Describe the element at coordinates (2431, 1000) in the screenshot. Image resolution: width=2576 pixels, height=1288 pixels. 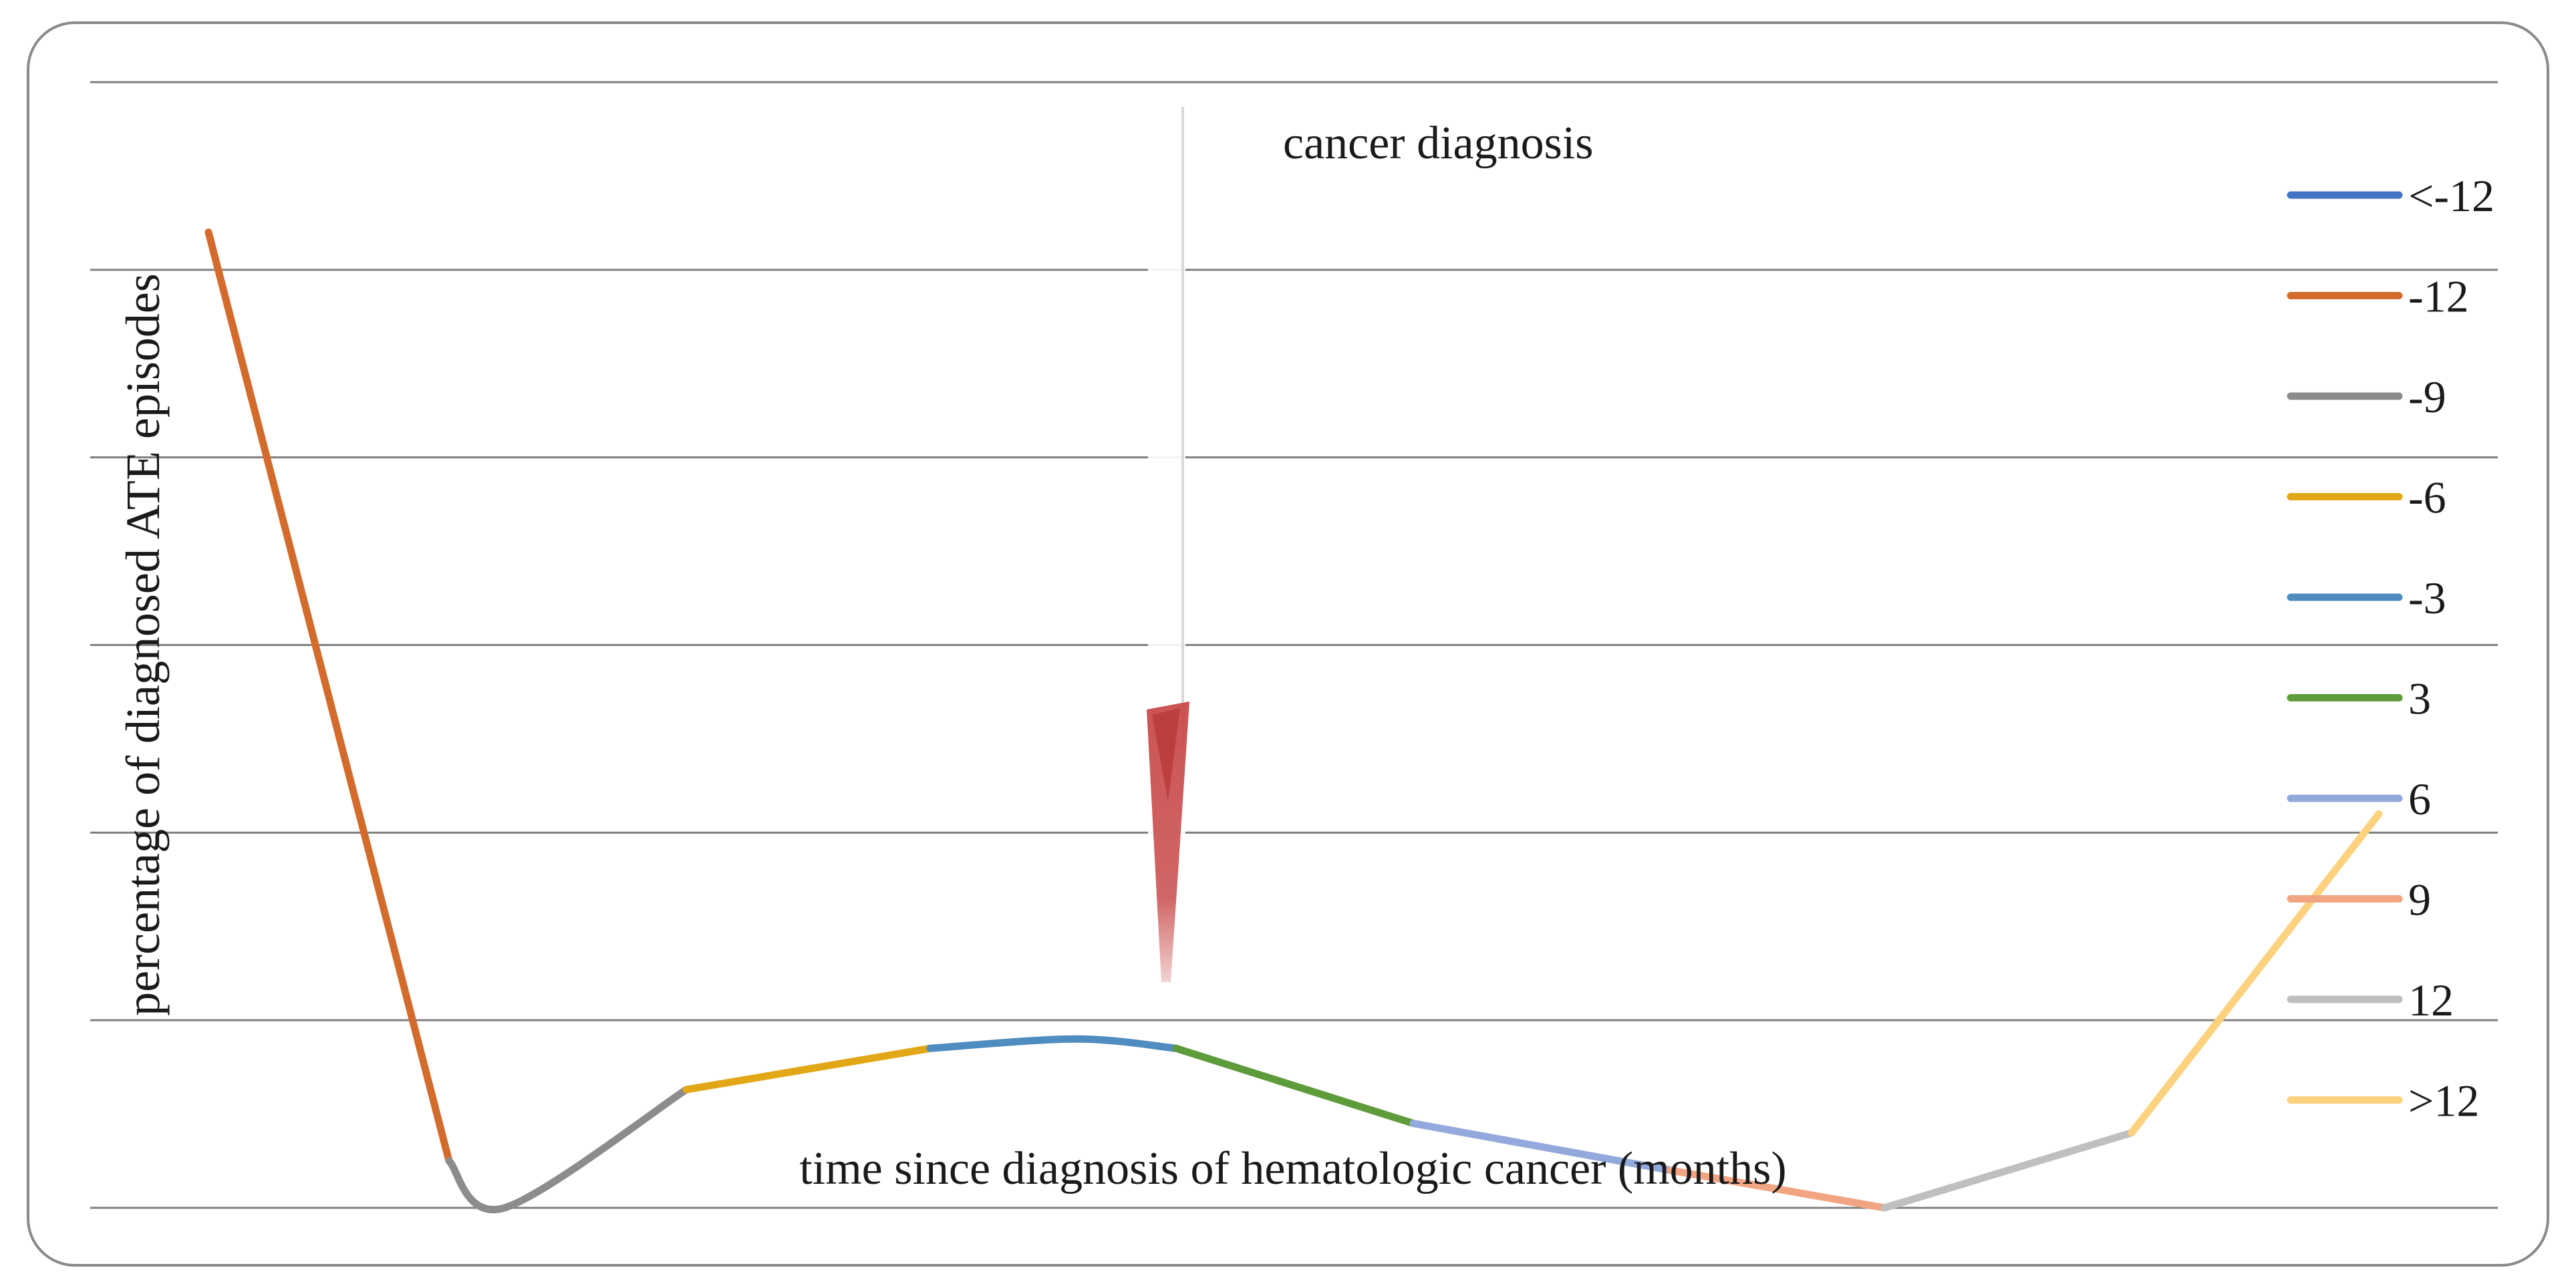
I see `legend-label: 12` at that location.